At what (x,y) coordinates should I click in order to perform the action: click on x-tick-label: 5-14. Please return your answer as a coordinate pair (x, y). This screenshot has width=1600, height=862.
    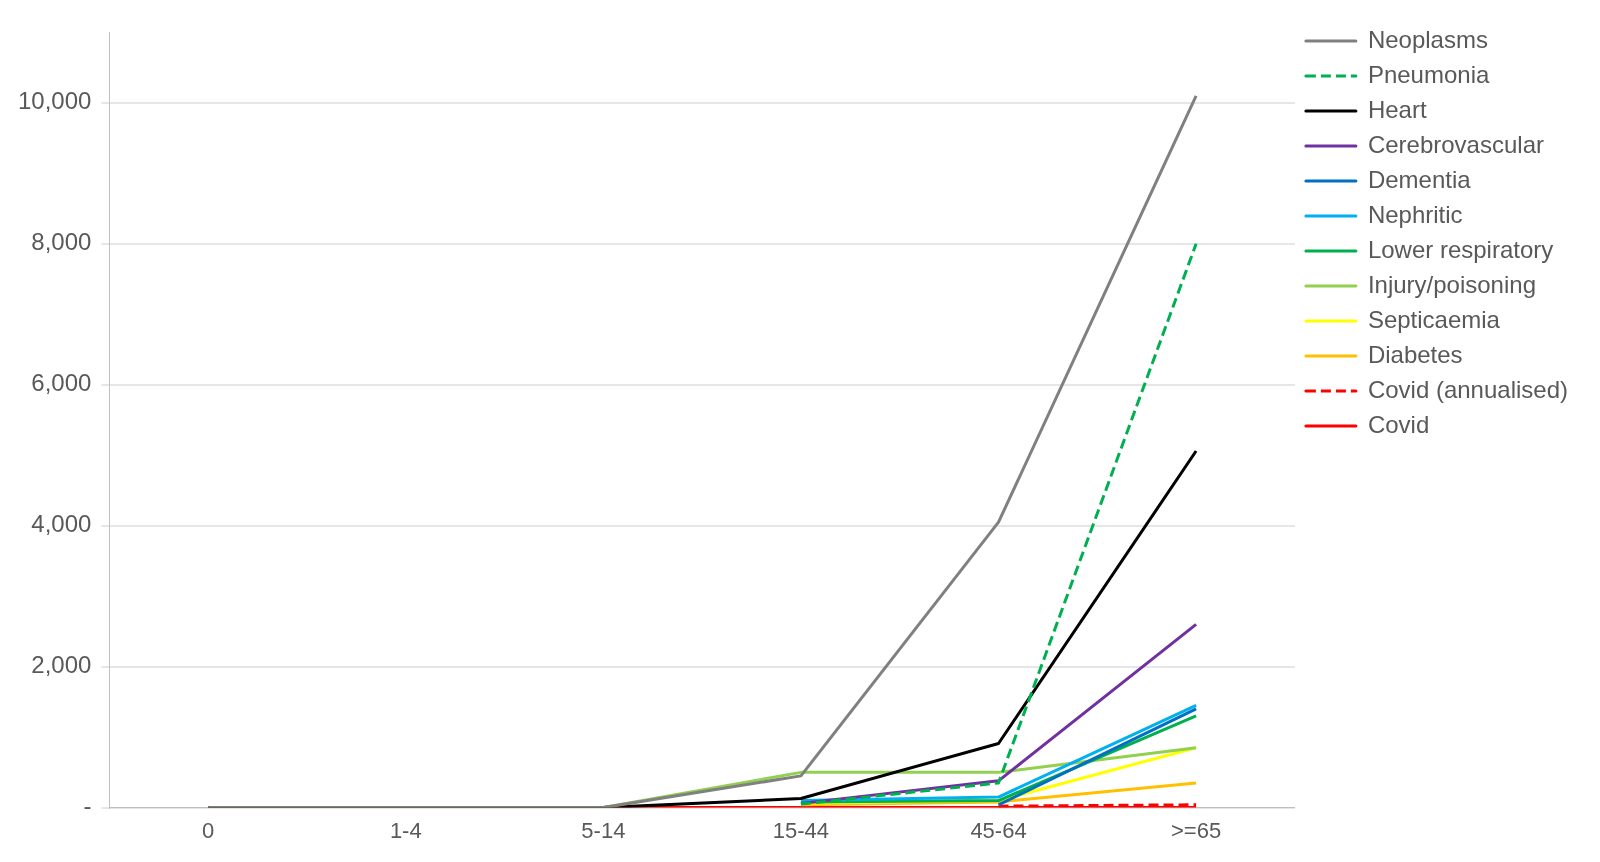
    Looking at the image, I should click on (603, 830).